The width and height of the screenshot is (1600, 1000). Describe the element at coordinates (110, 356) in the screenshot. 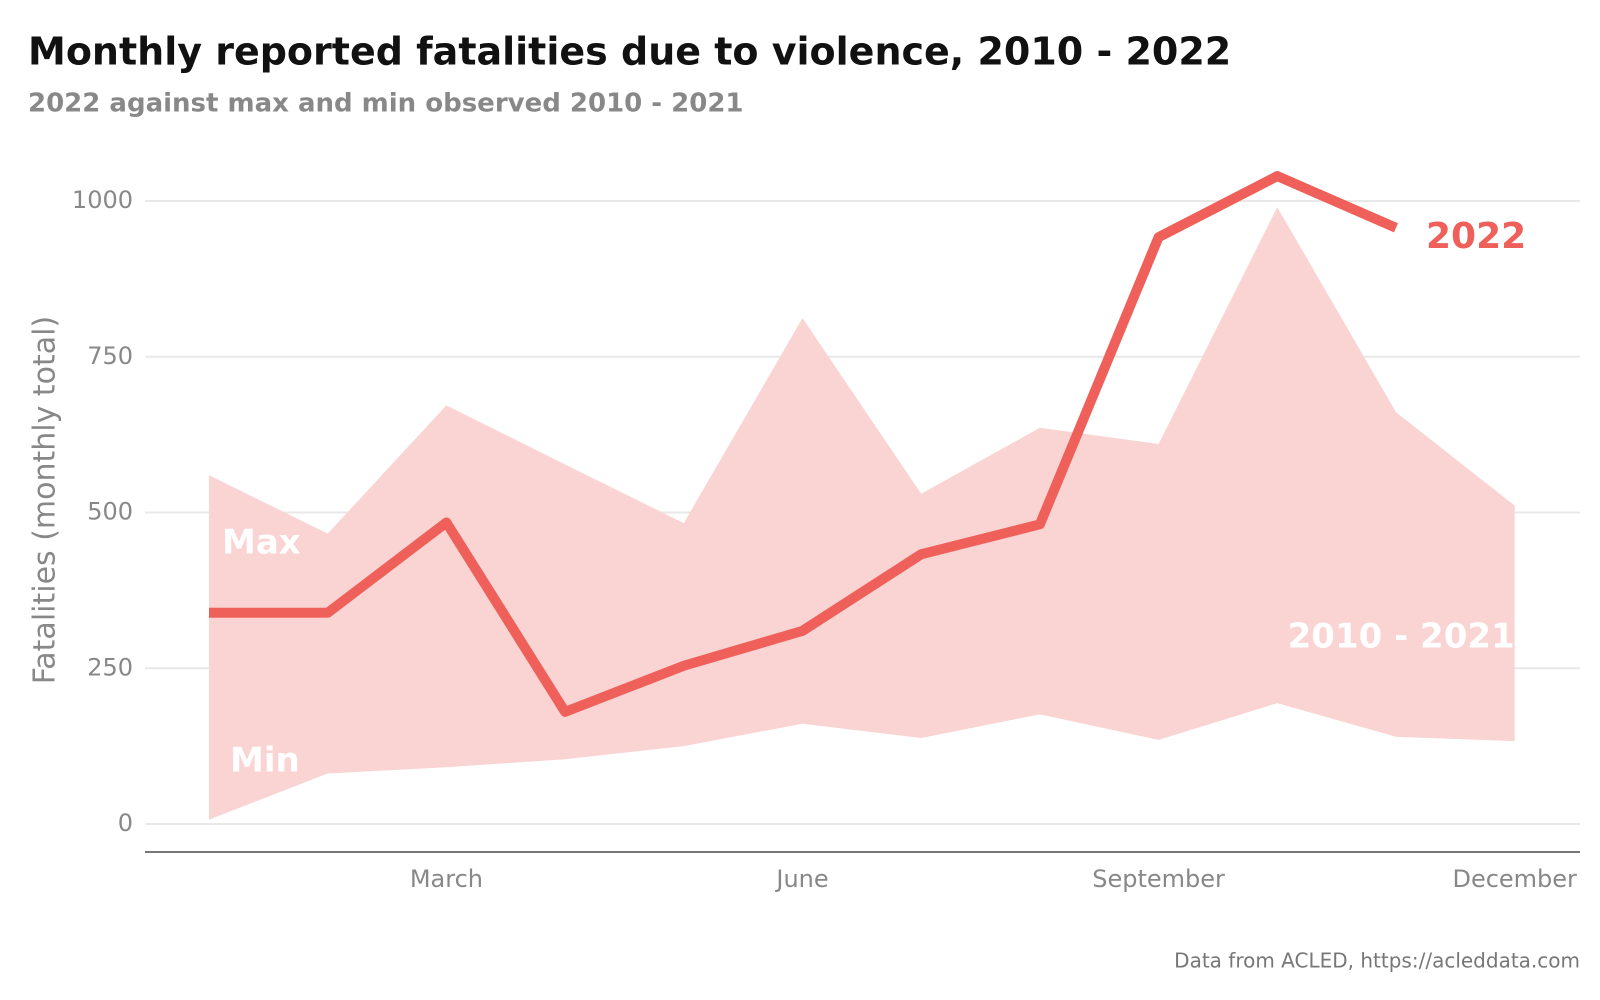

I see `y-tick-label: 750` at that location.